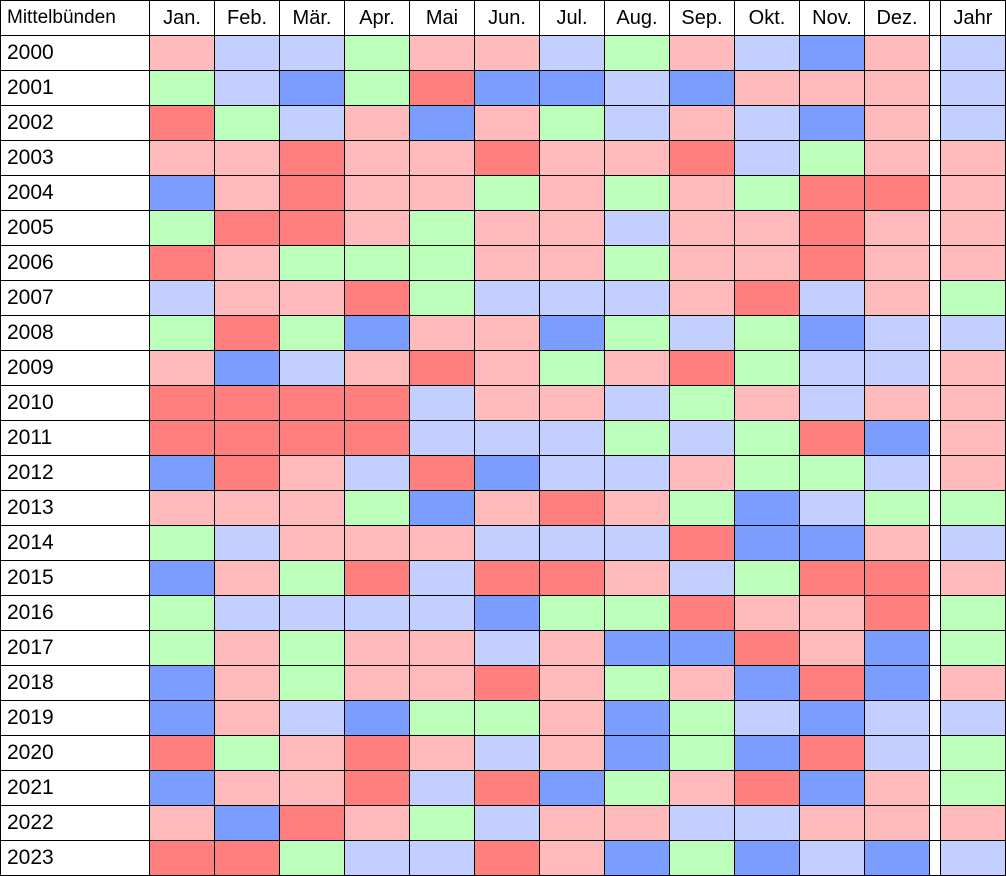 This screenshot has height=876, width=1006. I want to click on column-header-8: Aug., so click(637, 18).